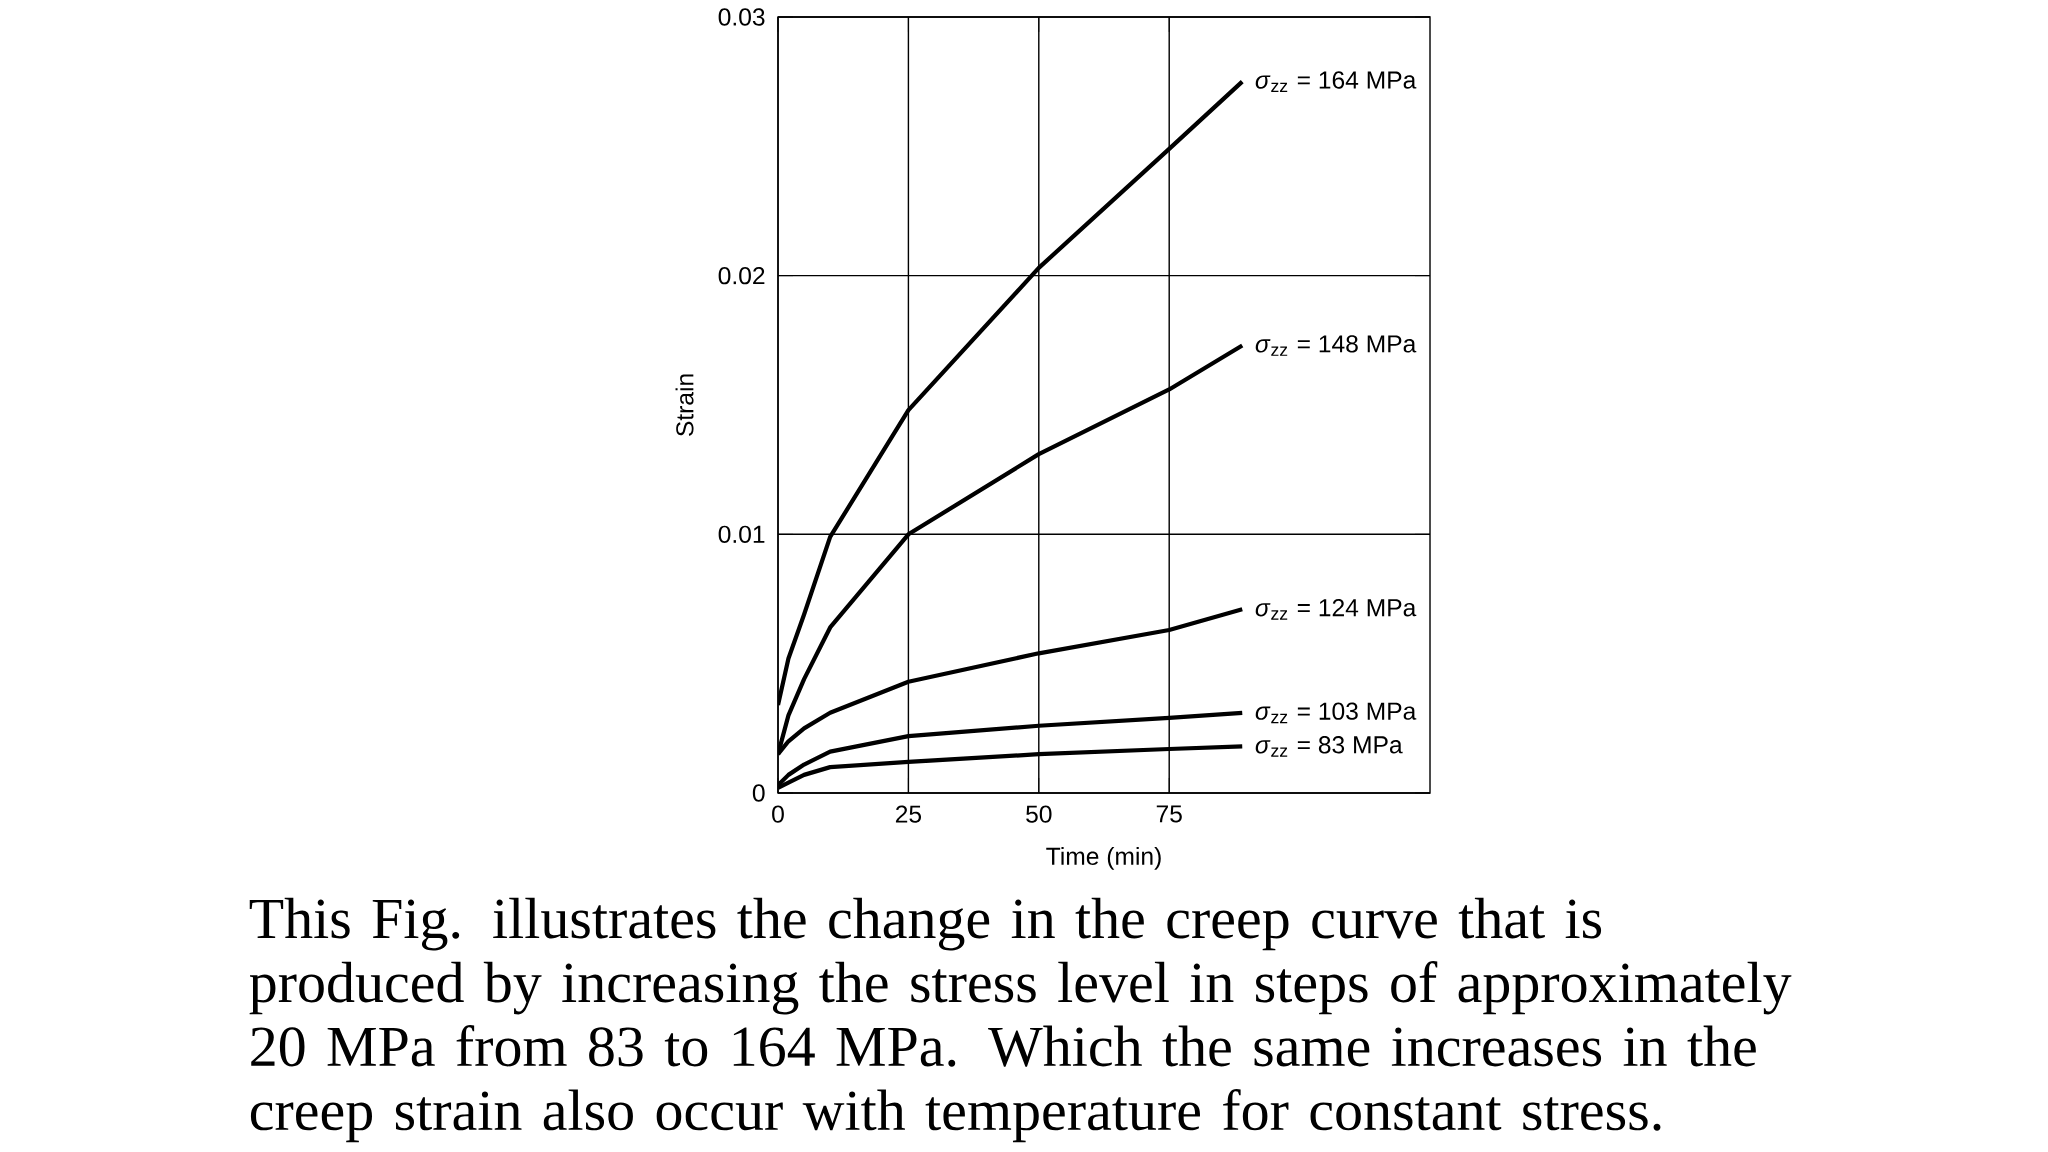 Image resolution: width=2048 pixels, height=1152 pixels. I want to click on x-tick-label: 0, so click(778, 814).